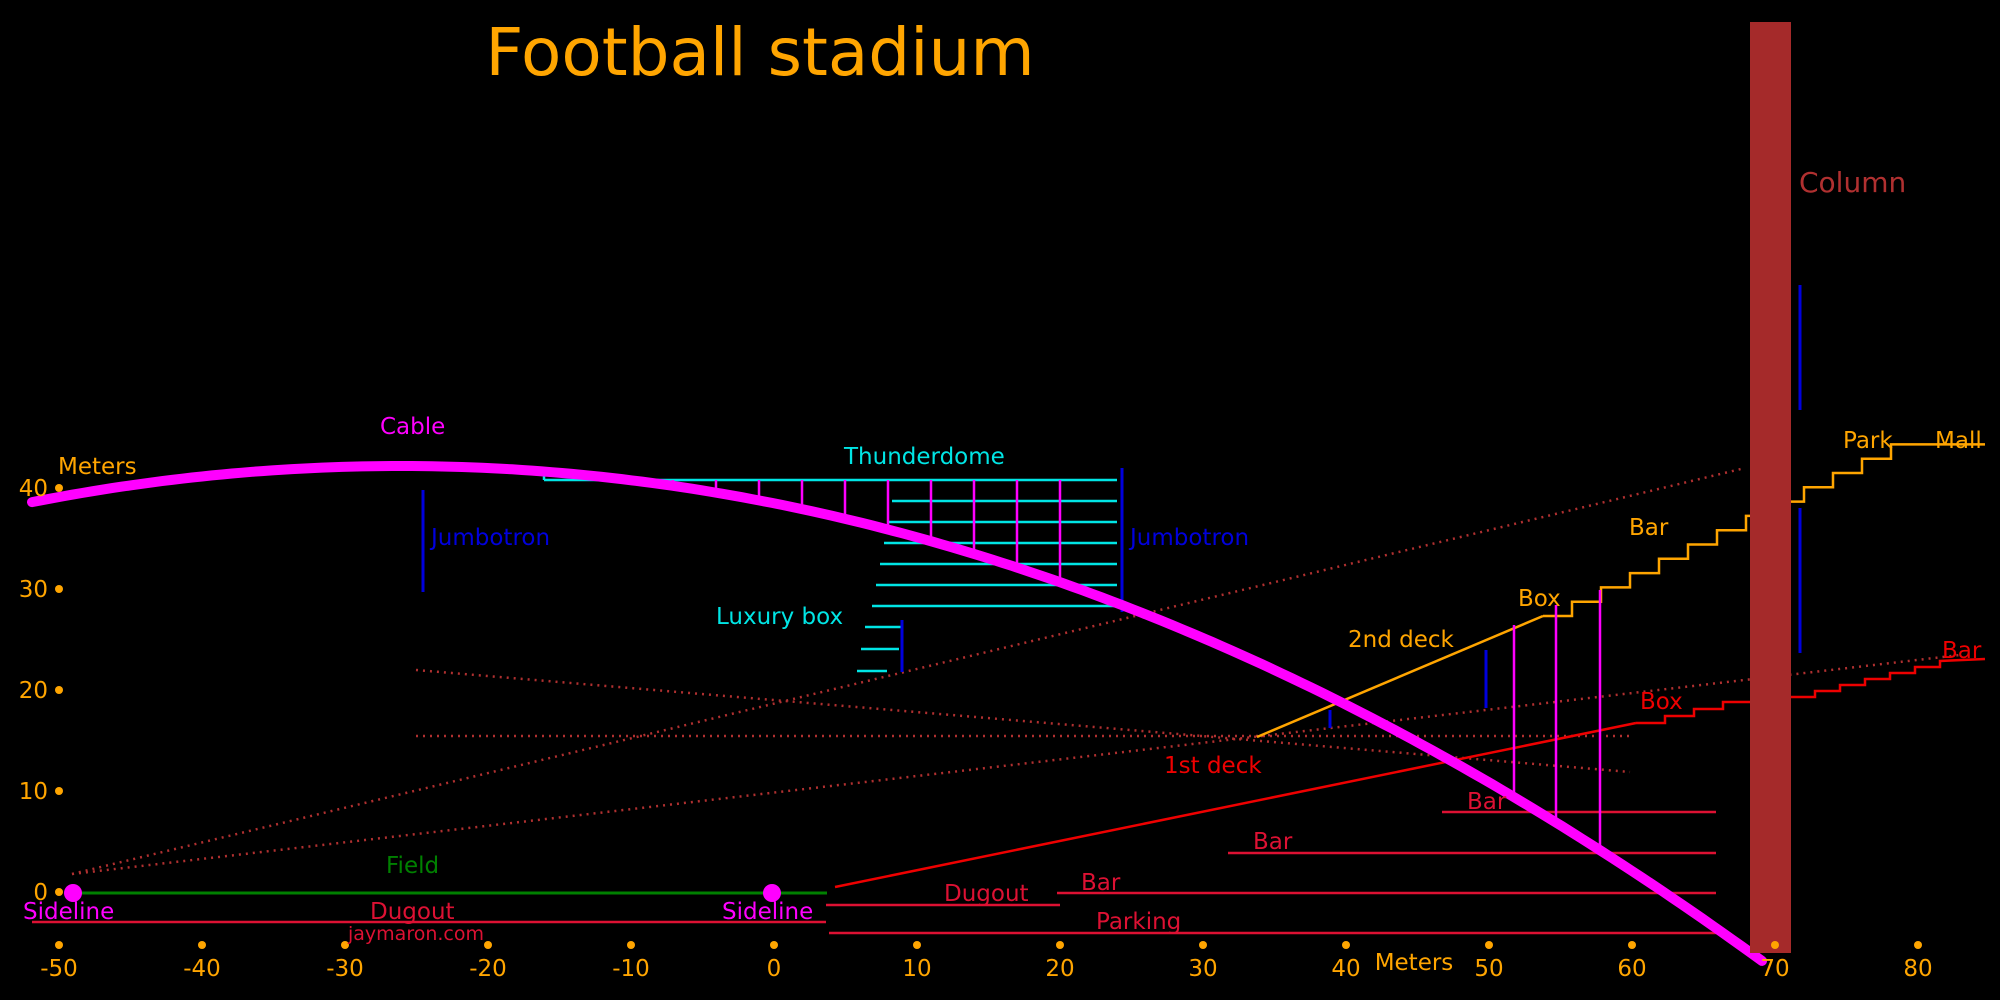 The image size is (2000, 1000). What do you see at coordinates (767, 912) in the screenshot?
I see `sideline-right-label: Sideline` at bounding box center [767, 912].